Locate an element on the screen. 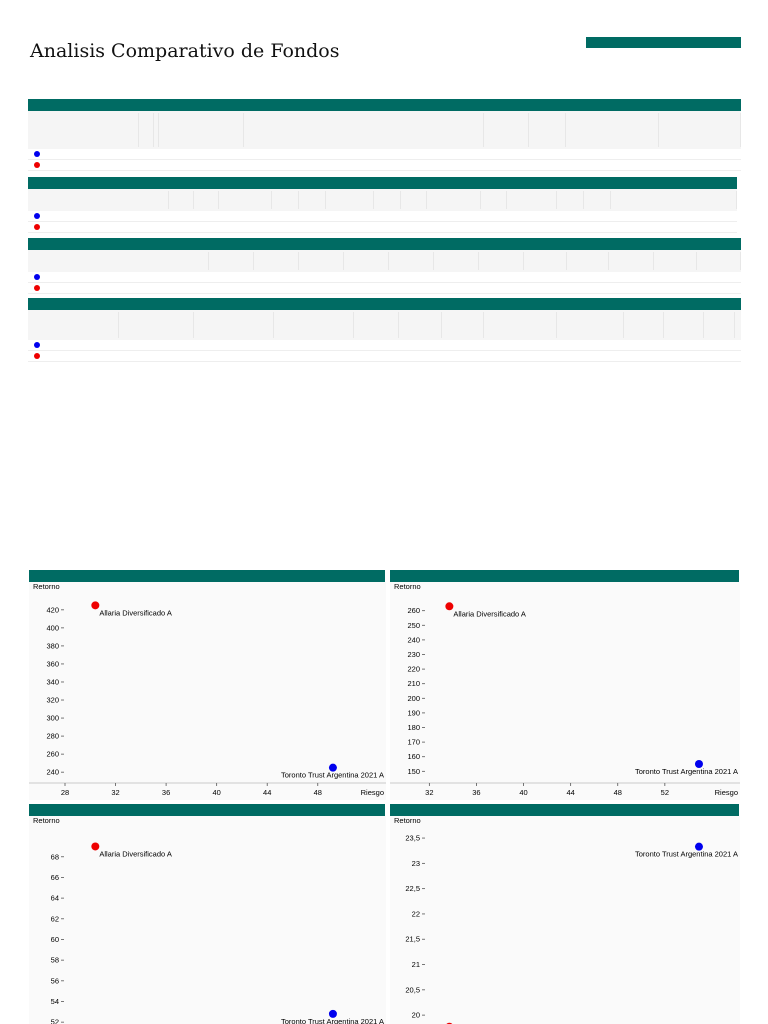 The image size is (768, 1024). chart-1-header-bar is located at coordinates (207, 576).